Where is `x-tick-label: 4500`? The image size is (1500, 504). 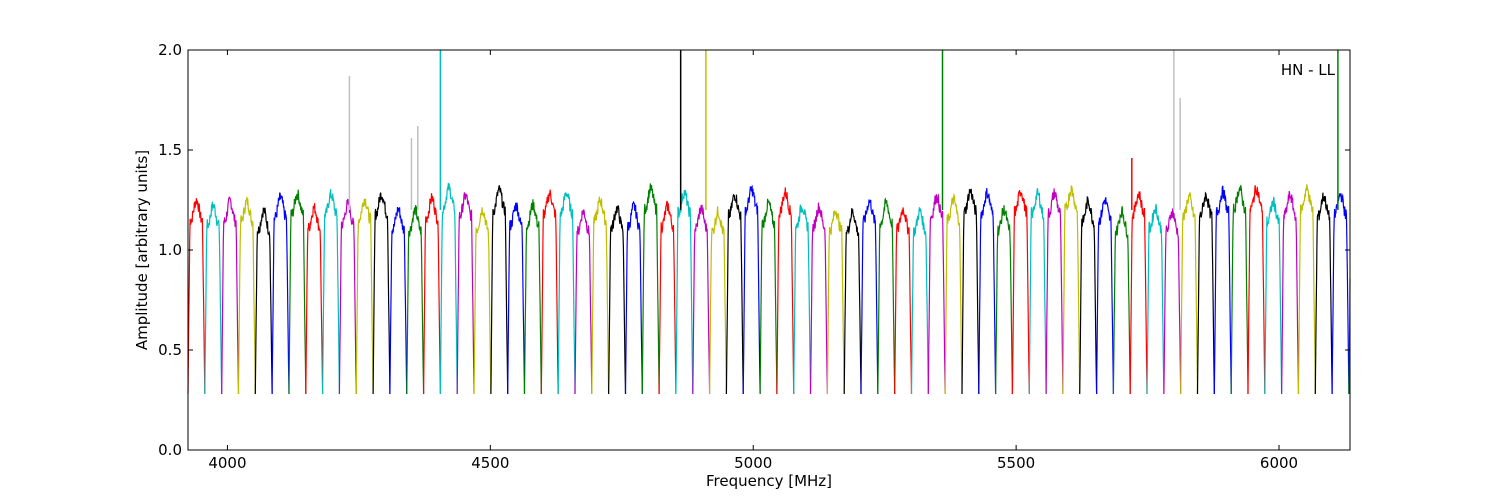
x-tick-label: 4500 is located at coordinates (490, 463).